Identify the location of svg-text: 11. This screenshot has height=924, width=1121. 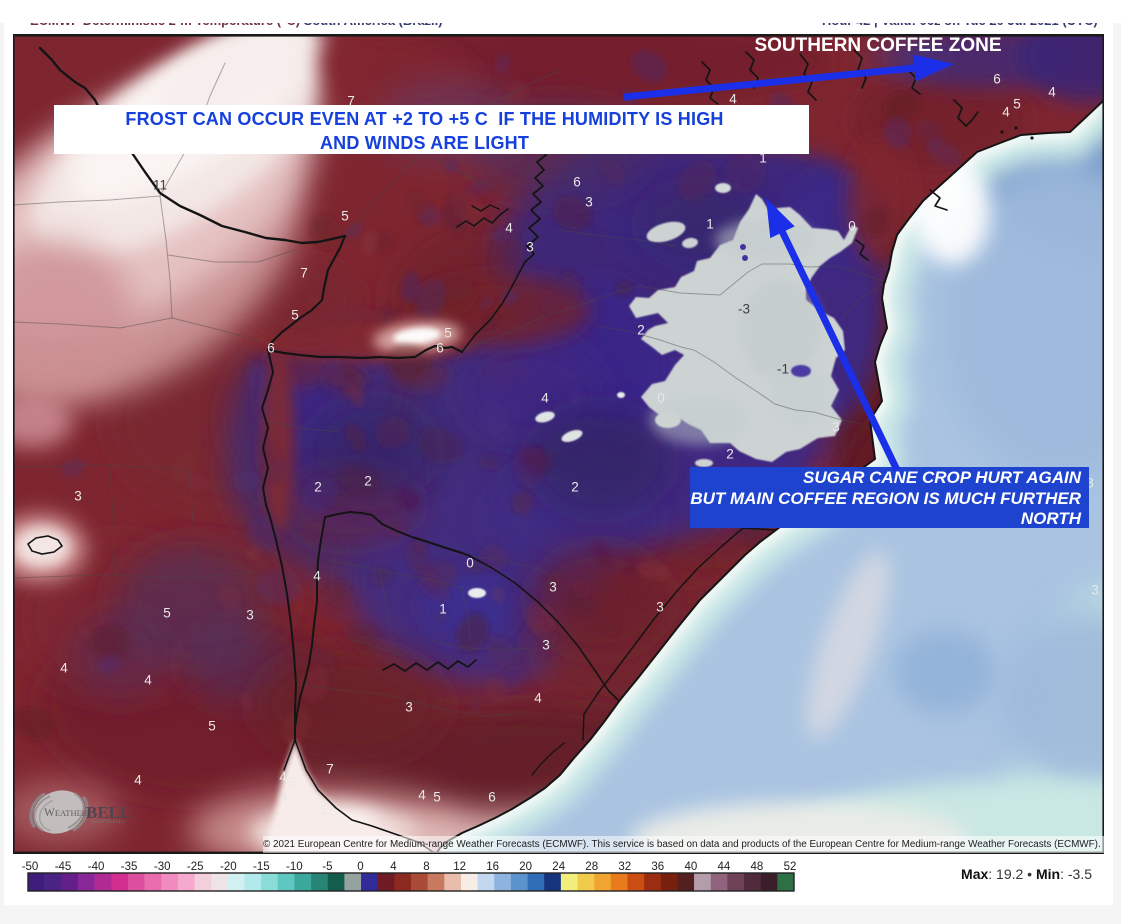
(160, 185).